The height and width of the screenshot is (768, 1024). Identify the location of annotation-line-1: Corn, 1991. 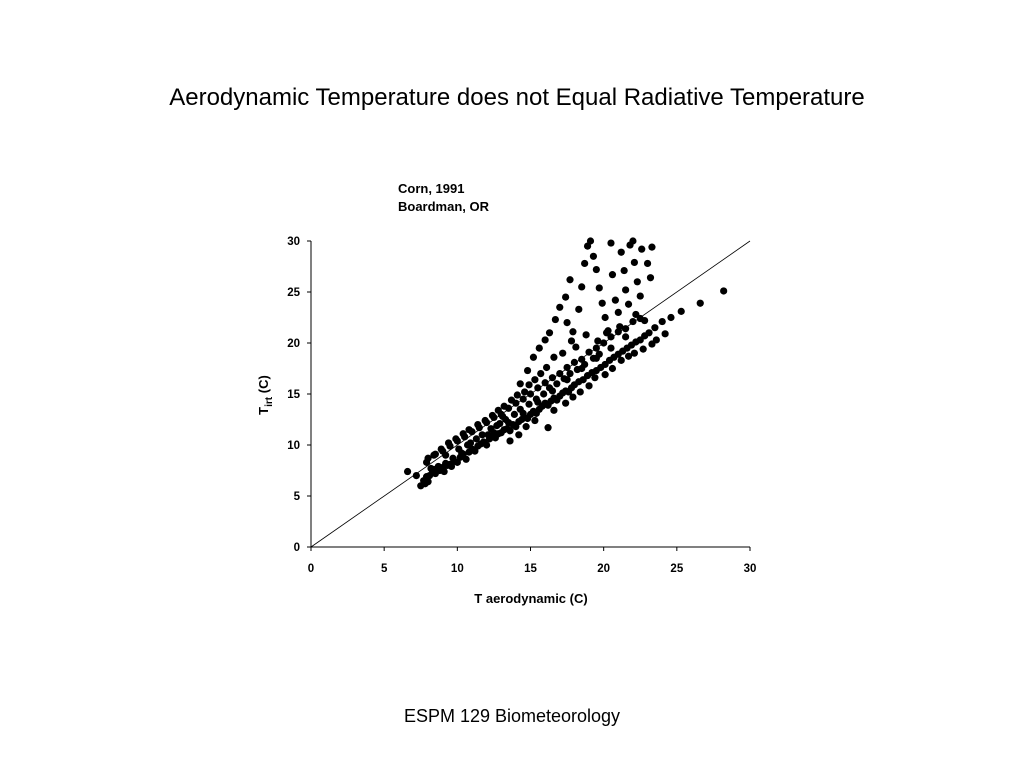
(431, 188).